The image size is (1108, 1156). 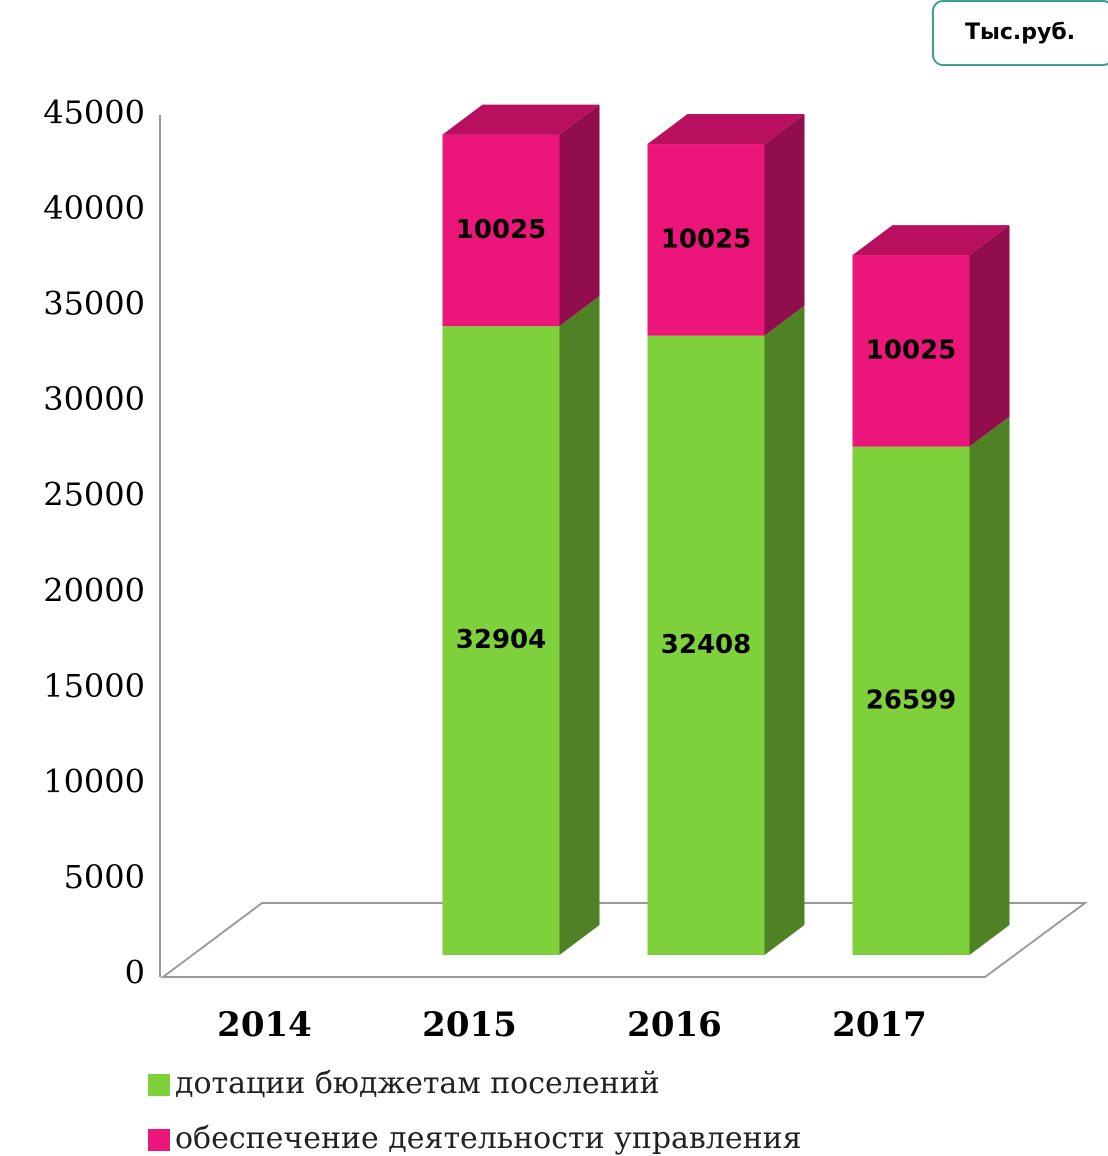 I want to click on value-label: 26599, so click(x=911, y=700).